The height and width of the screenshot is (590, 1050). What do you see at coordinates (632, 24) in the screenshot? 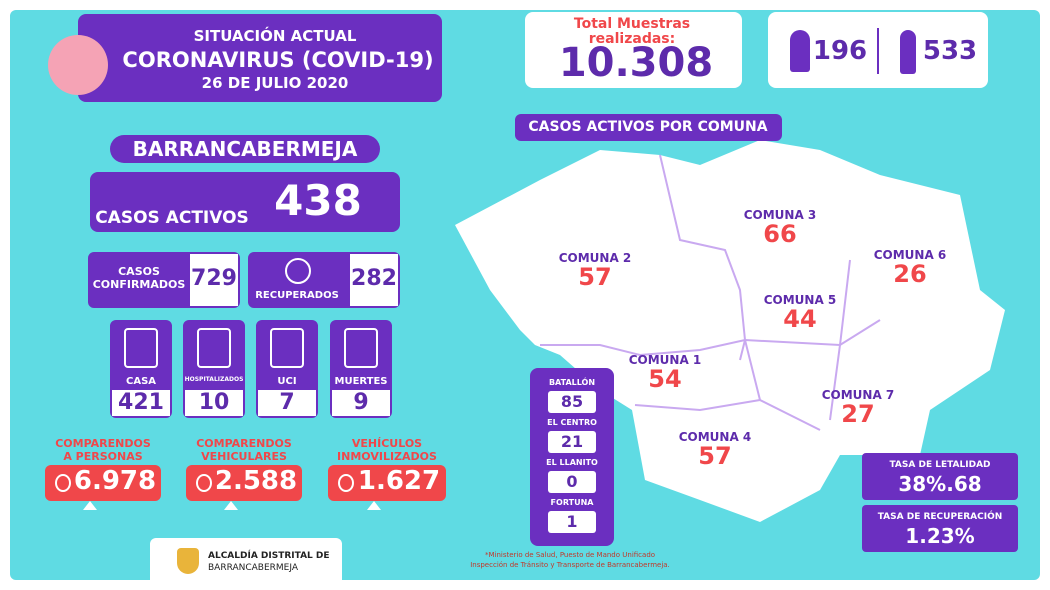
I see `samples-label: Total Muestras` at bounding box center [632, 24].